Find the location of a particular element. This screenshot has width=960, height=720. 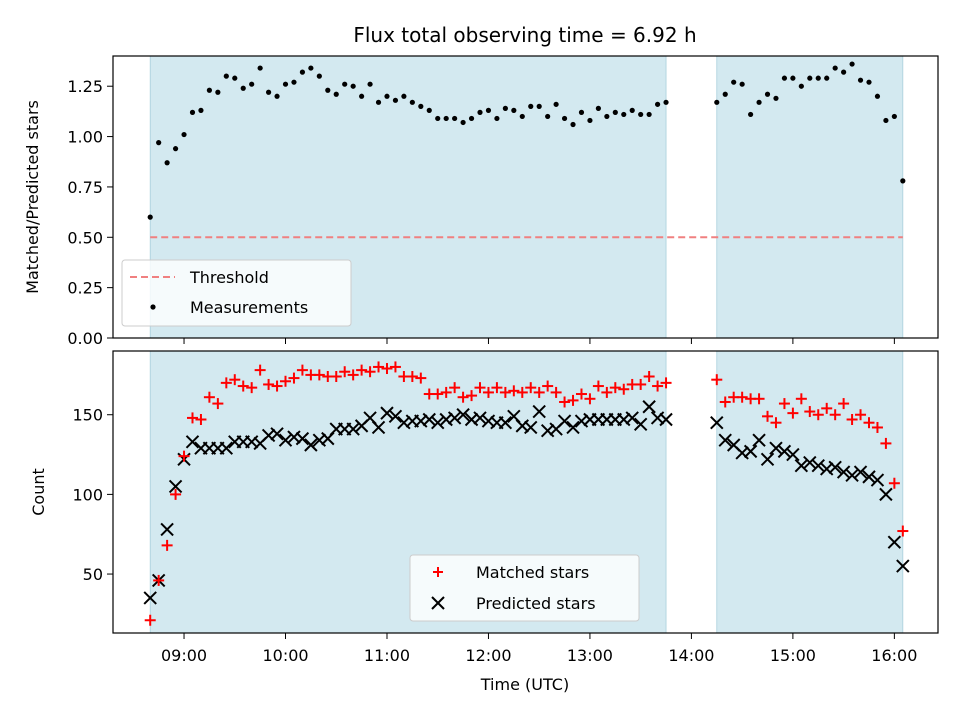

y-tick-label: 1.00 is located at coordinates (85, 137).